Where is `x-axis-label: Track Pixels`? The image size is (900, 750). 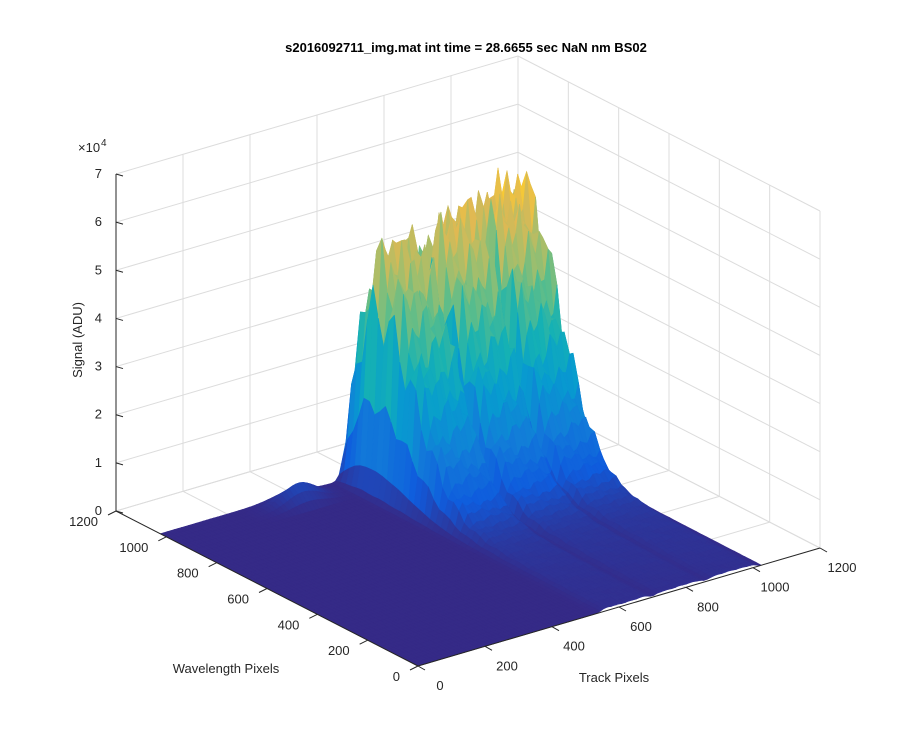
x-axis-label: Track Pixels is located at coordinates (614, 677).